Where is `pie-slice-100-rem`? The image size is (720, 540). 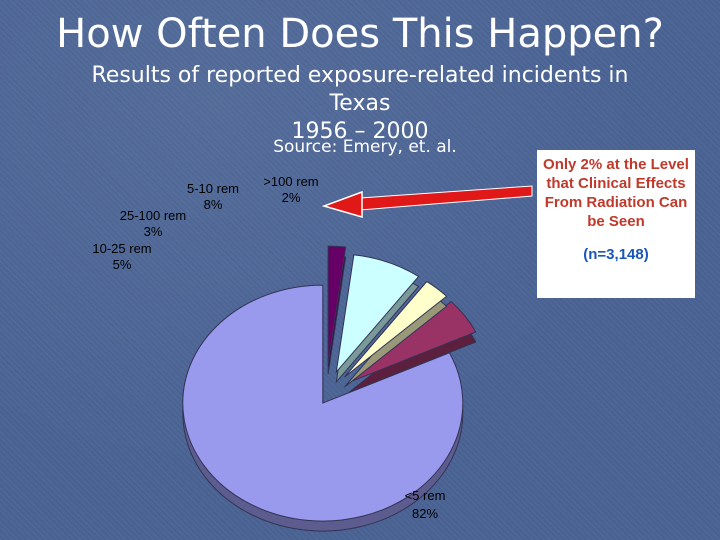
pie-slice-100-rem is located at coordinates (337, 305).